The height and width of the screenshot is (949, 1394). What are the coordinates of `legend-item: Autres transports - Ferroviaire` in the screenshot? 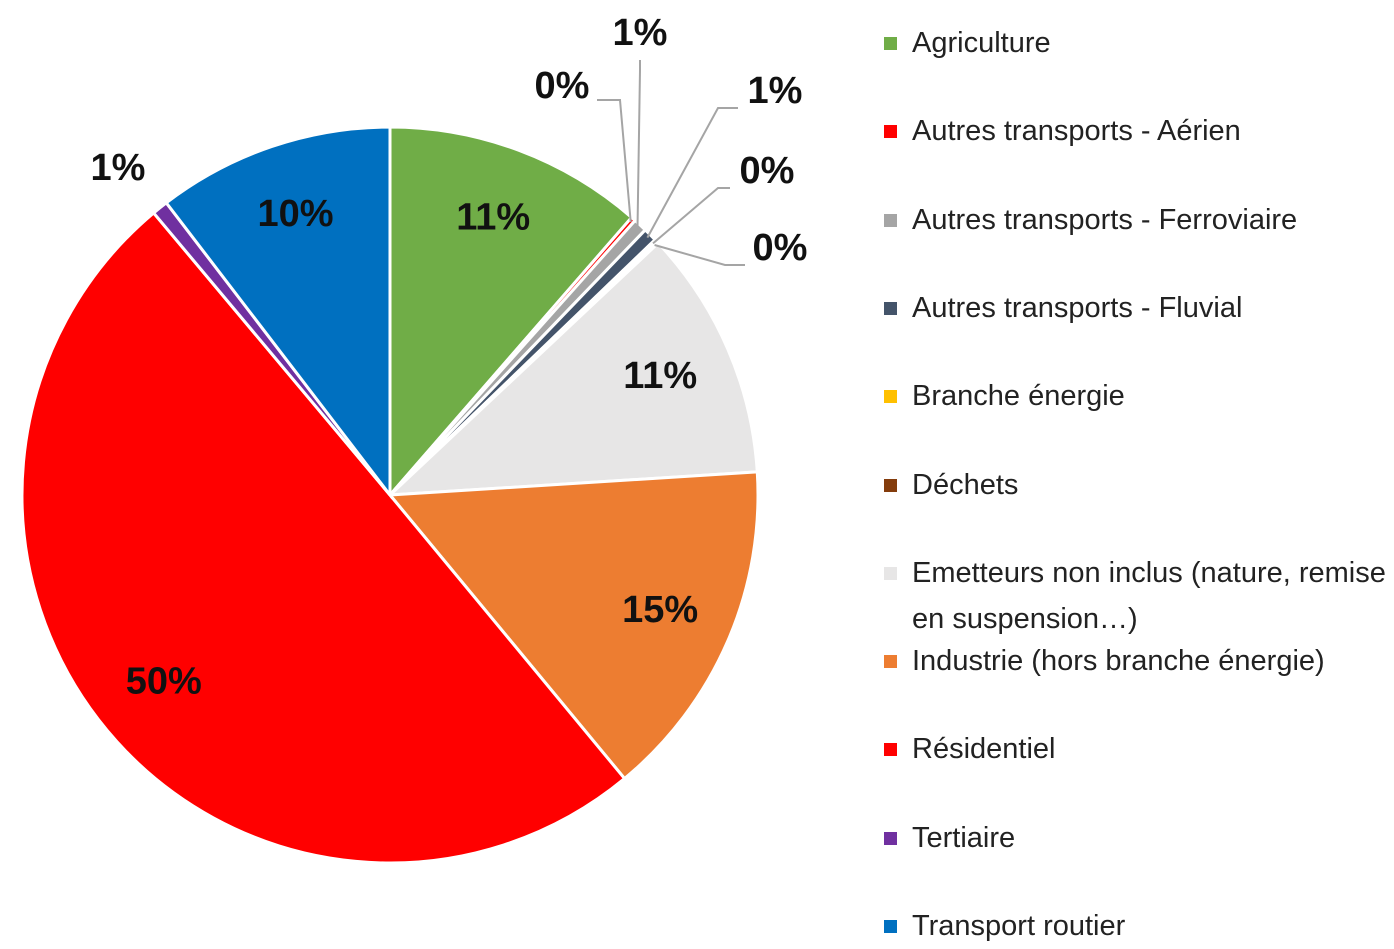 It's located at (1135, 220).